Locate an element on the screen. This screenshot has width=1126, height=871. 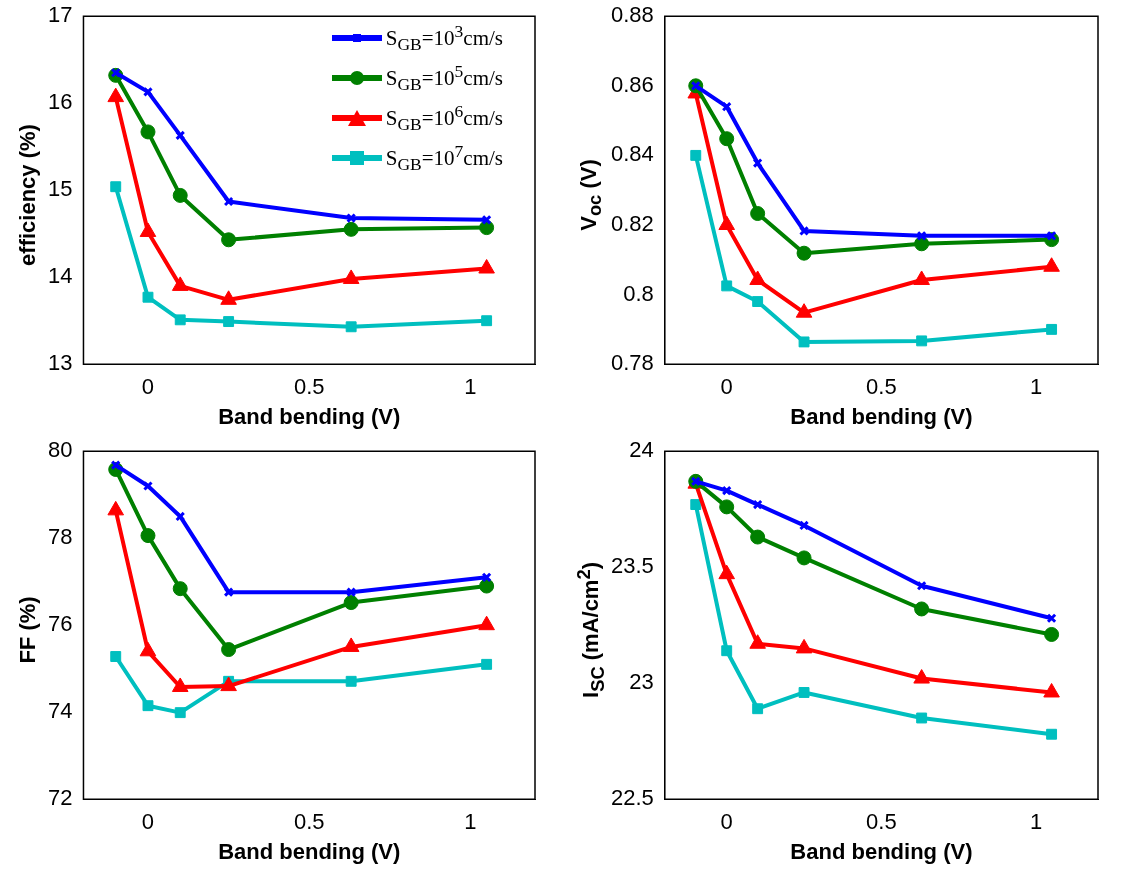
legend-label: S$_{GB}$=10$^{6}$cm/s is located at coordinates (444, 118).